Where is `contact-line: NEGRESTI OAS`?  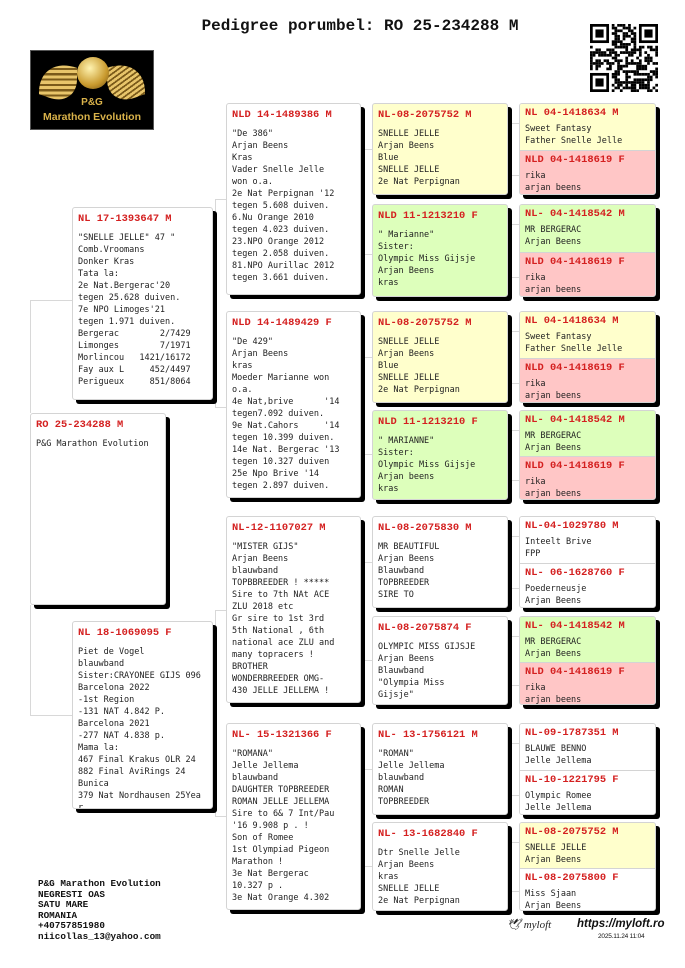 contact-line: NEGRESTI OAS is located at coordinates (71, 894).